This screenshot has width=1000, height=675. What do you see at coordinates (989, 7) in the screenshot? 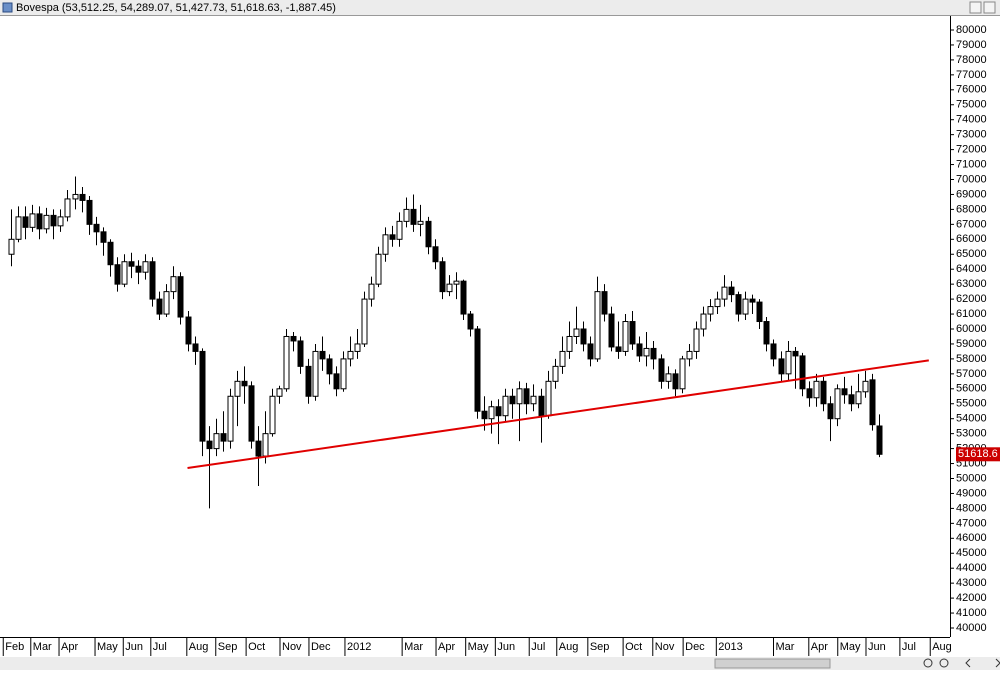
I see `close-button` at bounding box center [989, 7].